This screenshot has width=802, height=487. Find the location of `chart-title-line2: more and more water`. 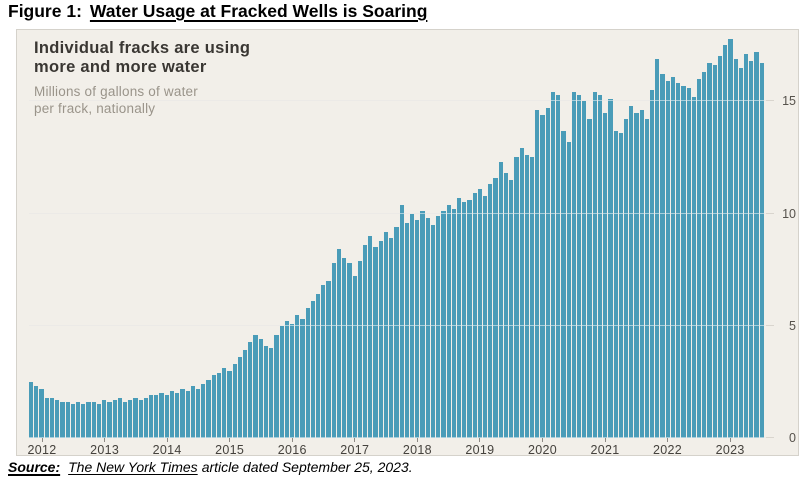

chart-title-line2: more and more water is located at coordinates (120, 67).